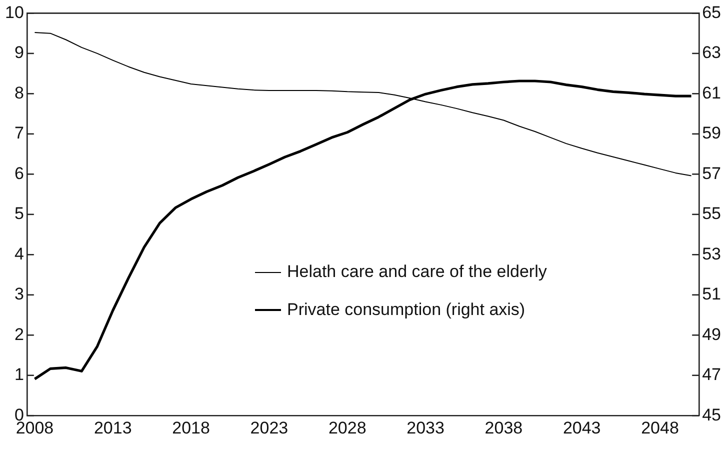 This screenshot has width=728, height=452. Describe the element at coordinates (417, 272) in the screenshot. I see `legend-label: Helath care and care of the elderly` at that location.